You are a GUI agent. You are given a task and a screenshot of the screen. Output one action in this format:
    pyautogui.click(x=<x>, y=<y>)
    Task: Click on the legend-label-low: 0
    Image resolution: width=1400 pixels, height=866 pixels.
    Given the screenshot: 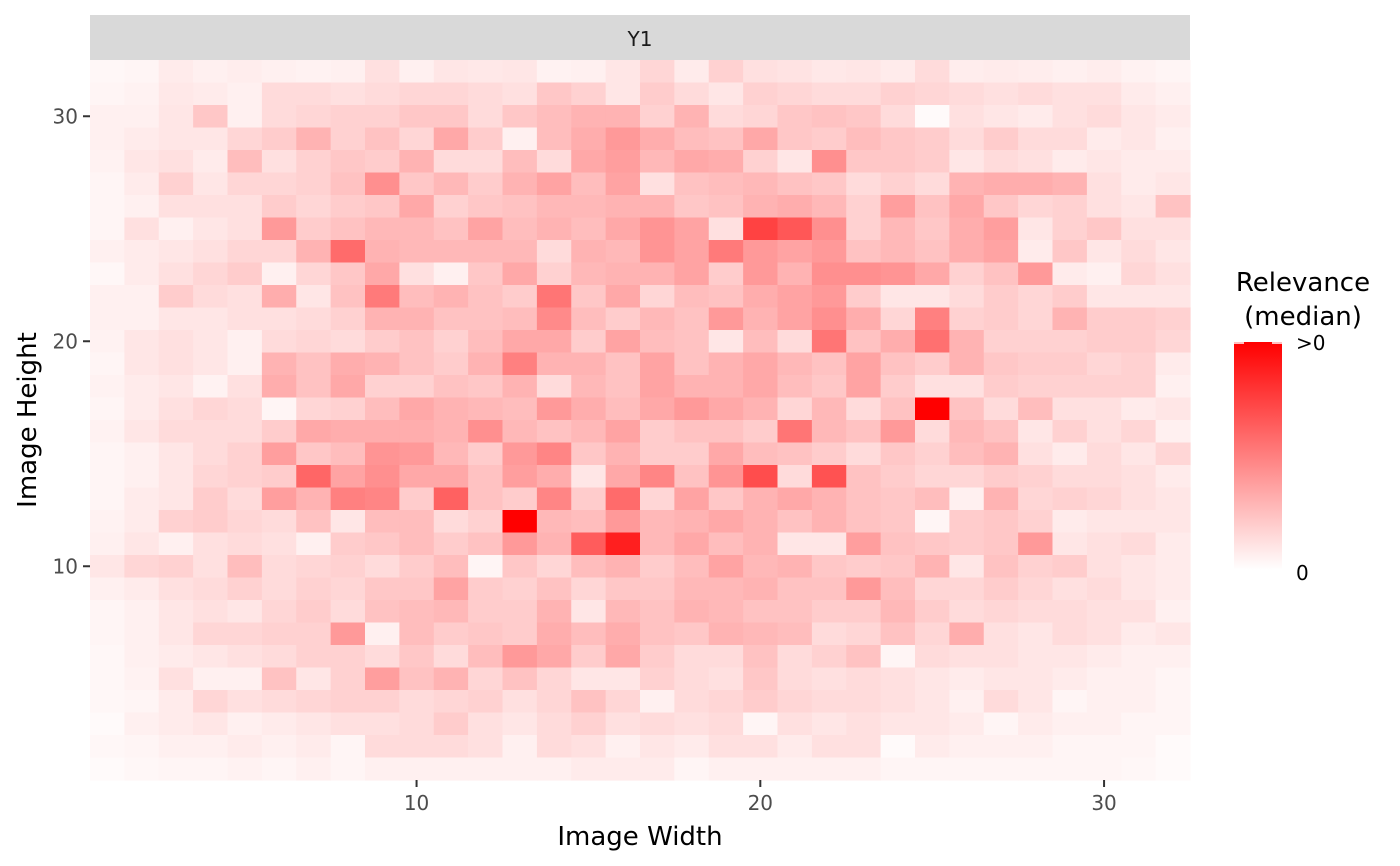 What is the action you would take?
    pyautogui.click(x=1302, y=573)
    